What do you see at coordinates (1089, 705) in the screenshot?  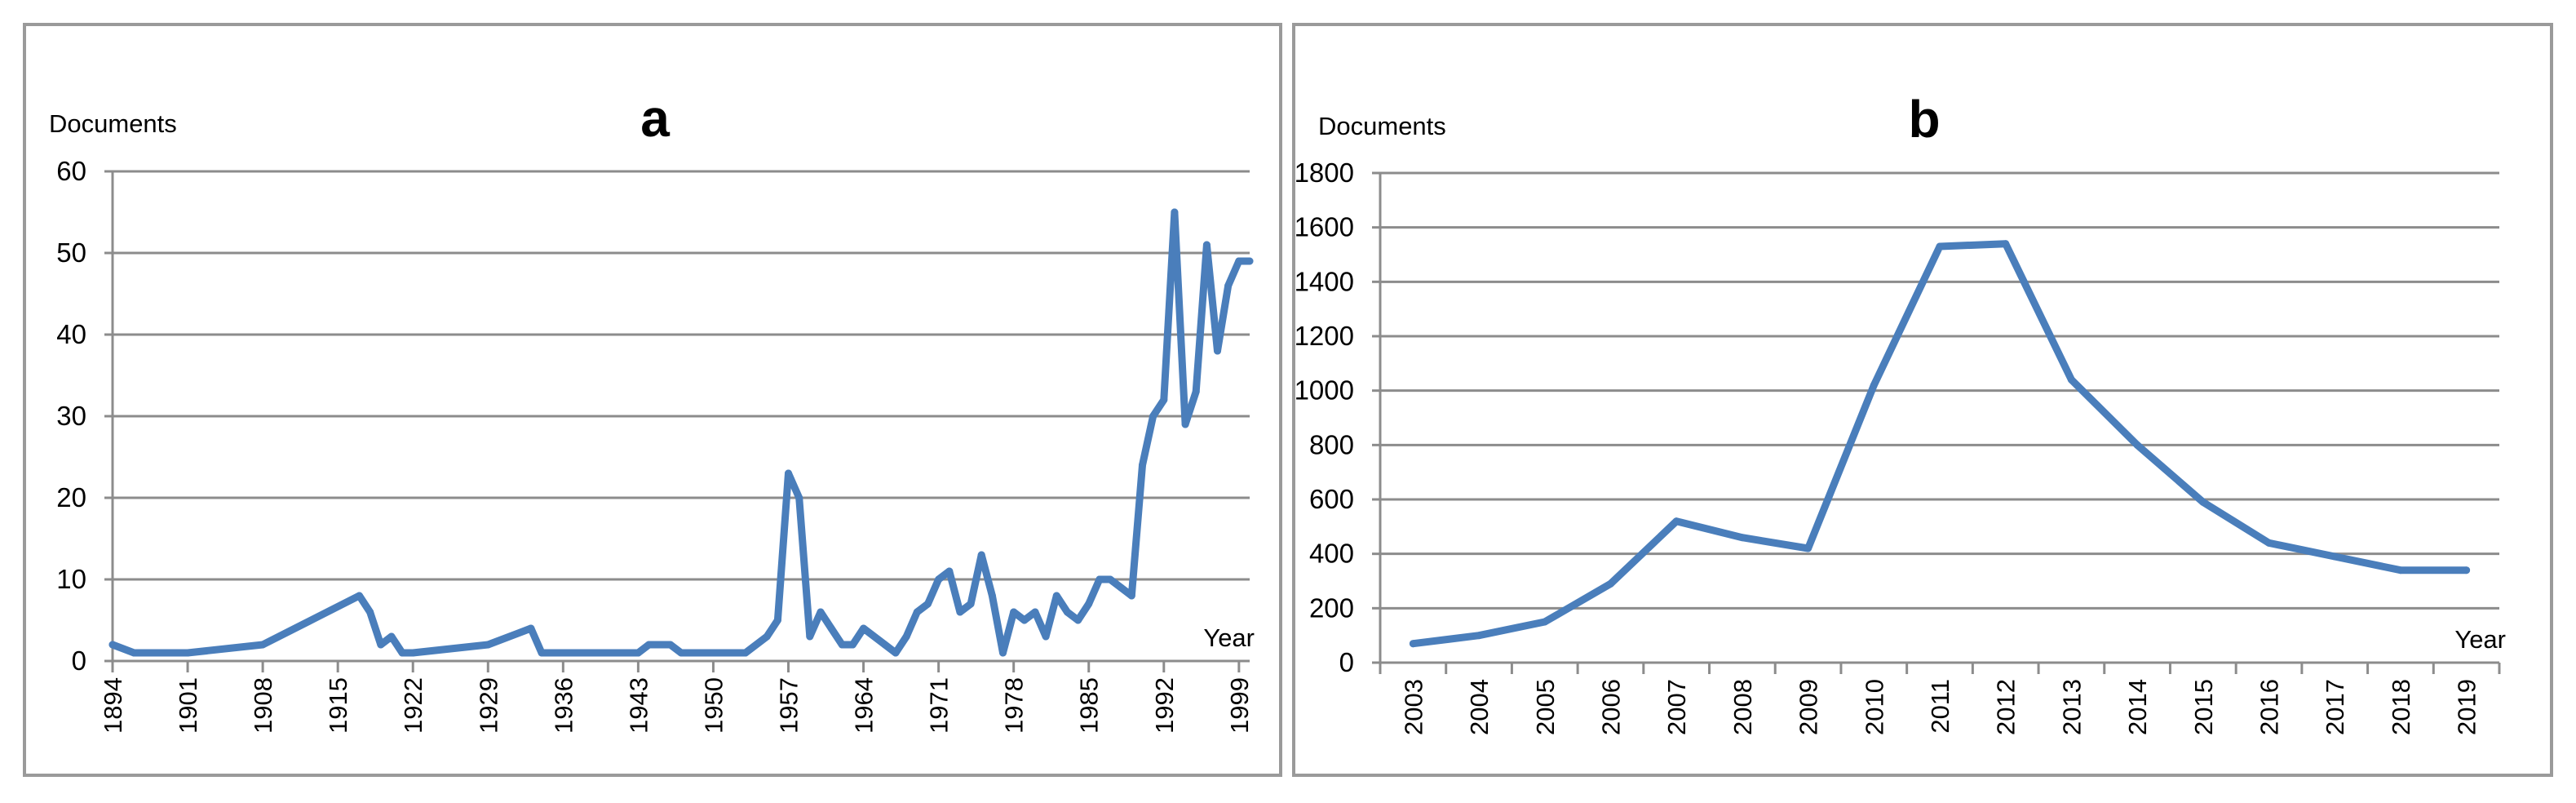 I see `x-tick-label: 1985` at bounding box center [1089, 705].